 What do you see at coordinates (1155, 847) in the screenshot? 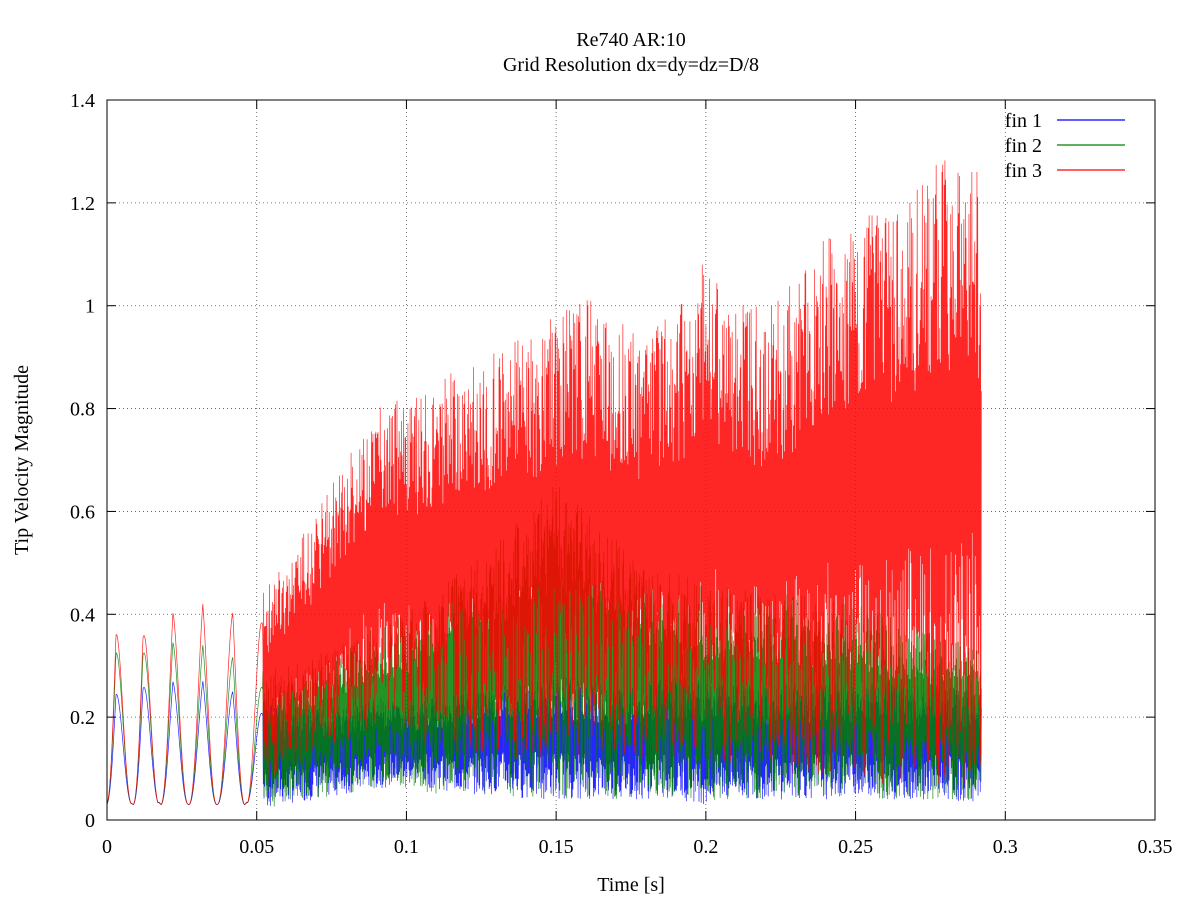
I see `x-tick-label: 0.35` at bounding box center [1155, 847].